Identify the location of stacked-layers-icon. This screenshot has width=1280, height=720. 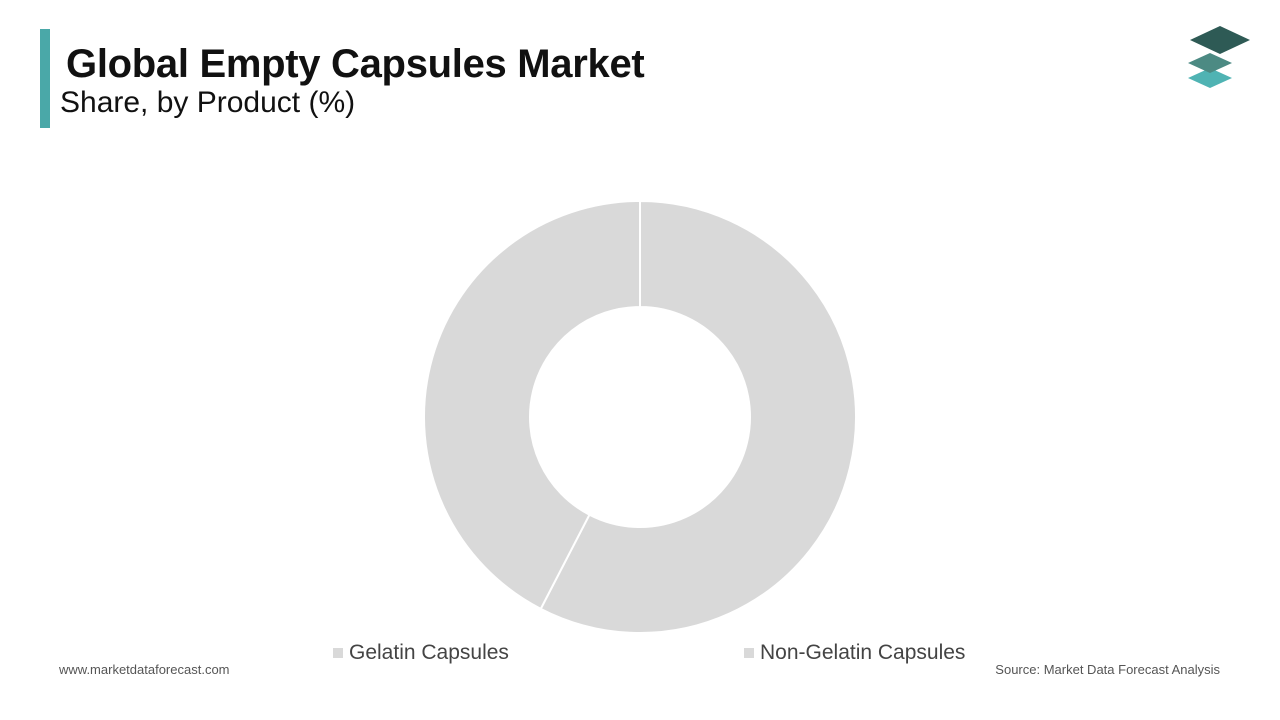
(1219, 57).